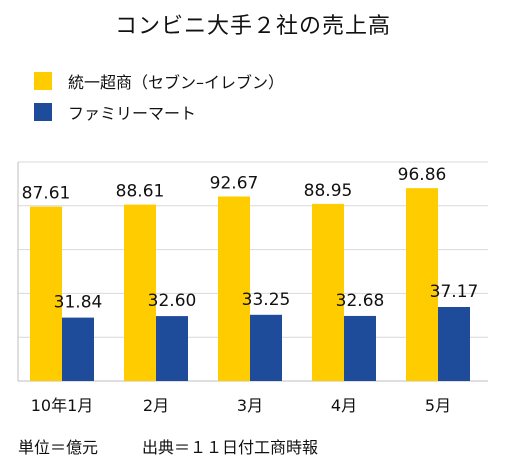 The width and height of the screenshot is (506, 471). What do you see at coordinates (438, 405) in the screenshot?
I see `x-tick-label-4: 5月` at bounding box center [438, 405].